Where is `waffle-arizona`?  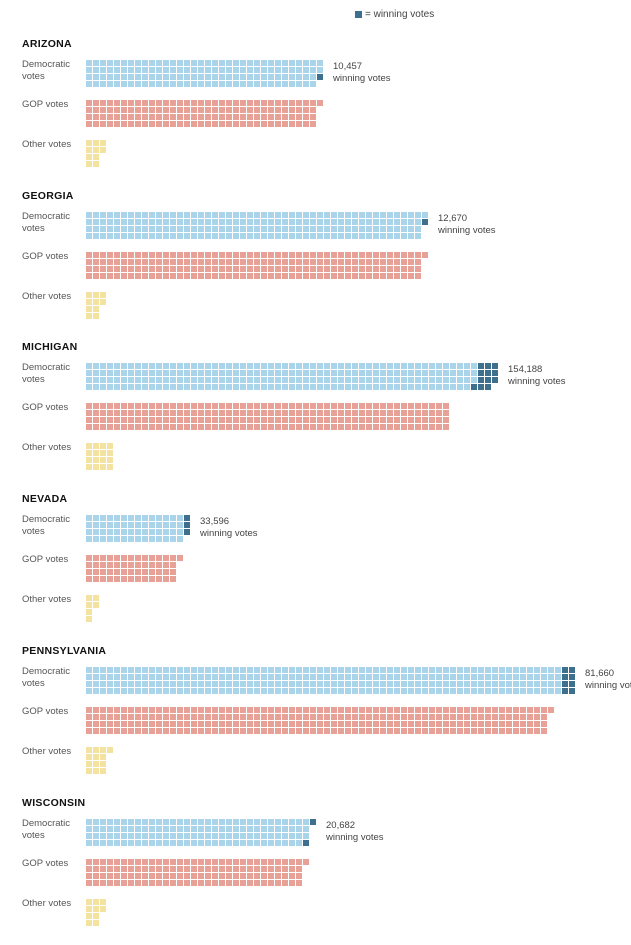
waffle-arizona is located at coordinates (204, 113).